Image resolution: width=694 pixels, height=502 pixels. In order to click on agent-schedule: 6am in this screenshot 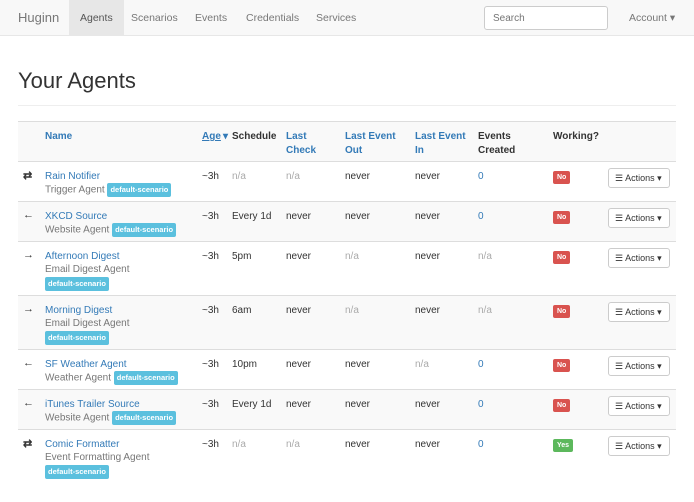, I will do `click(242, 310)`.